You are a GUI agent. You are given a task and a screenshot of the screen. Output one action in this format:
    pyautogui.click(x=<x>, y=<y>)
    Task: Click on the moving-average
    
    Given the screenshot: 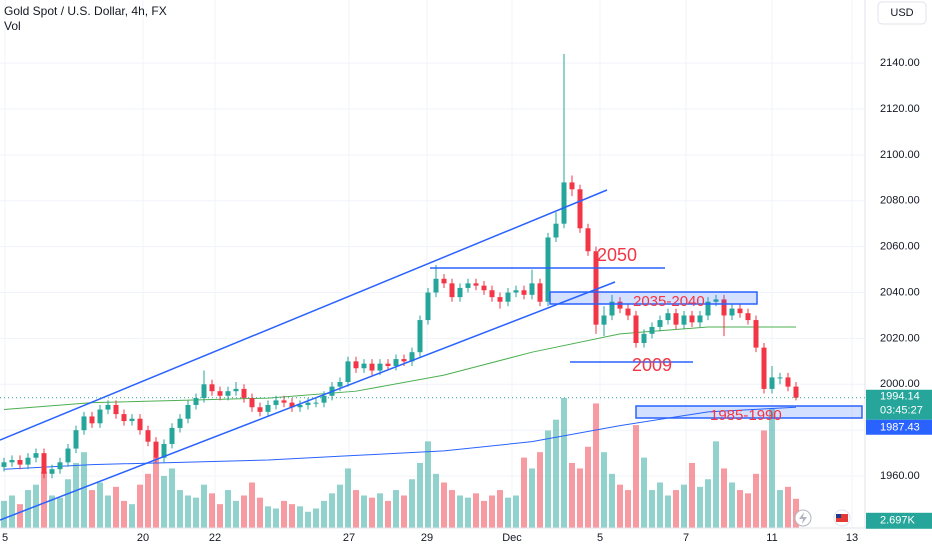 What is the action you would take?
    pyautogui.click(x=399, y=368)
    